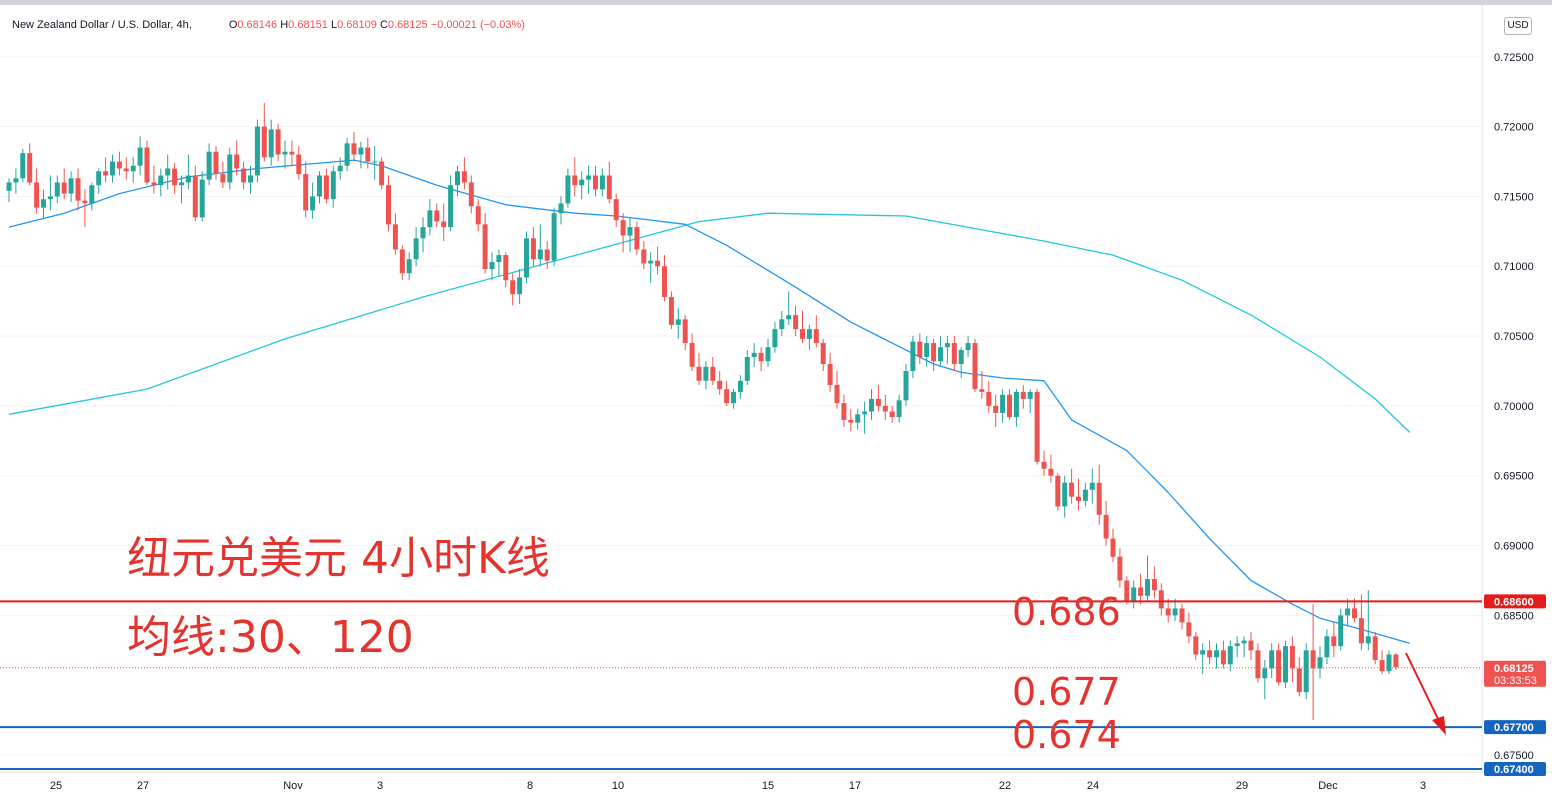 The height and width of the screenshot is (800, 1552). What do you see at coordinates (477, 25) in the screenshot?
I see `change-value: −0.00021 (−0.03%)` at bounding box center [477, 25].